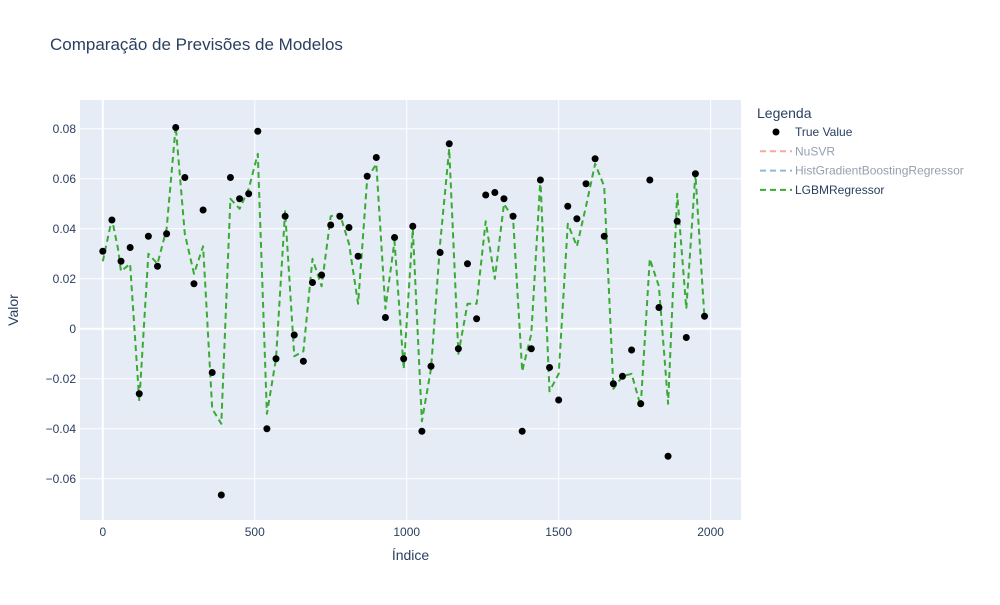 This screenshot has width=1000, height=605. Describe the element at coordinates (72, 329) in the screenshot. I see `y-tick-label: 0` at that location.